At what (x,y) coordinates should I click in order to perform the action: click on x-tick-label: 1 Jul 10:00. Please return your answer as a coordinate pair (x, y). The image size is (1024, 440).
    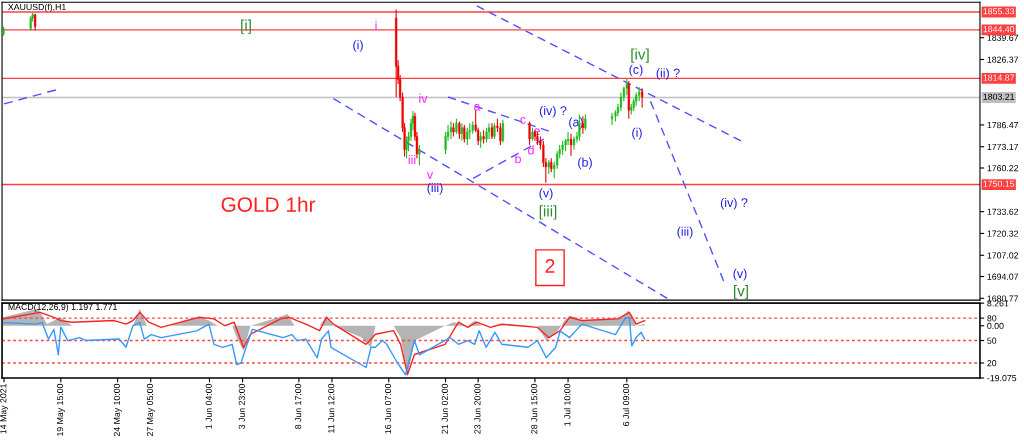
    Looking at the image, I should click on (567, 404).